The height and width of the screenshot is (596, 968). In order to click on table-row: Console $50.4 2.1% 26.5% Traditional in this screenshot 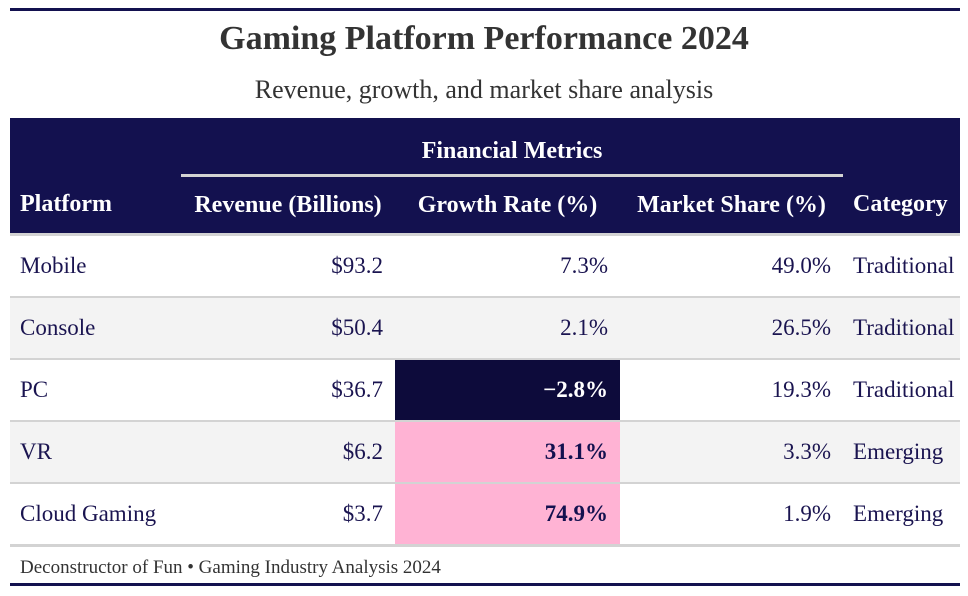, I will do `click(485, 327)`.